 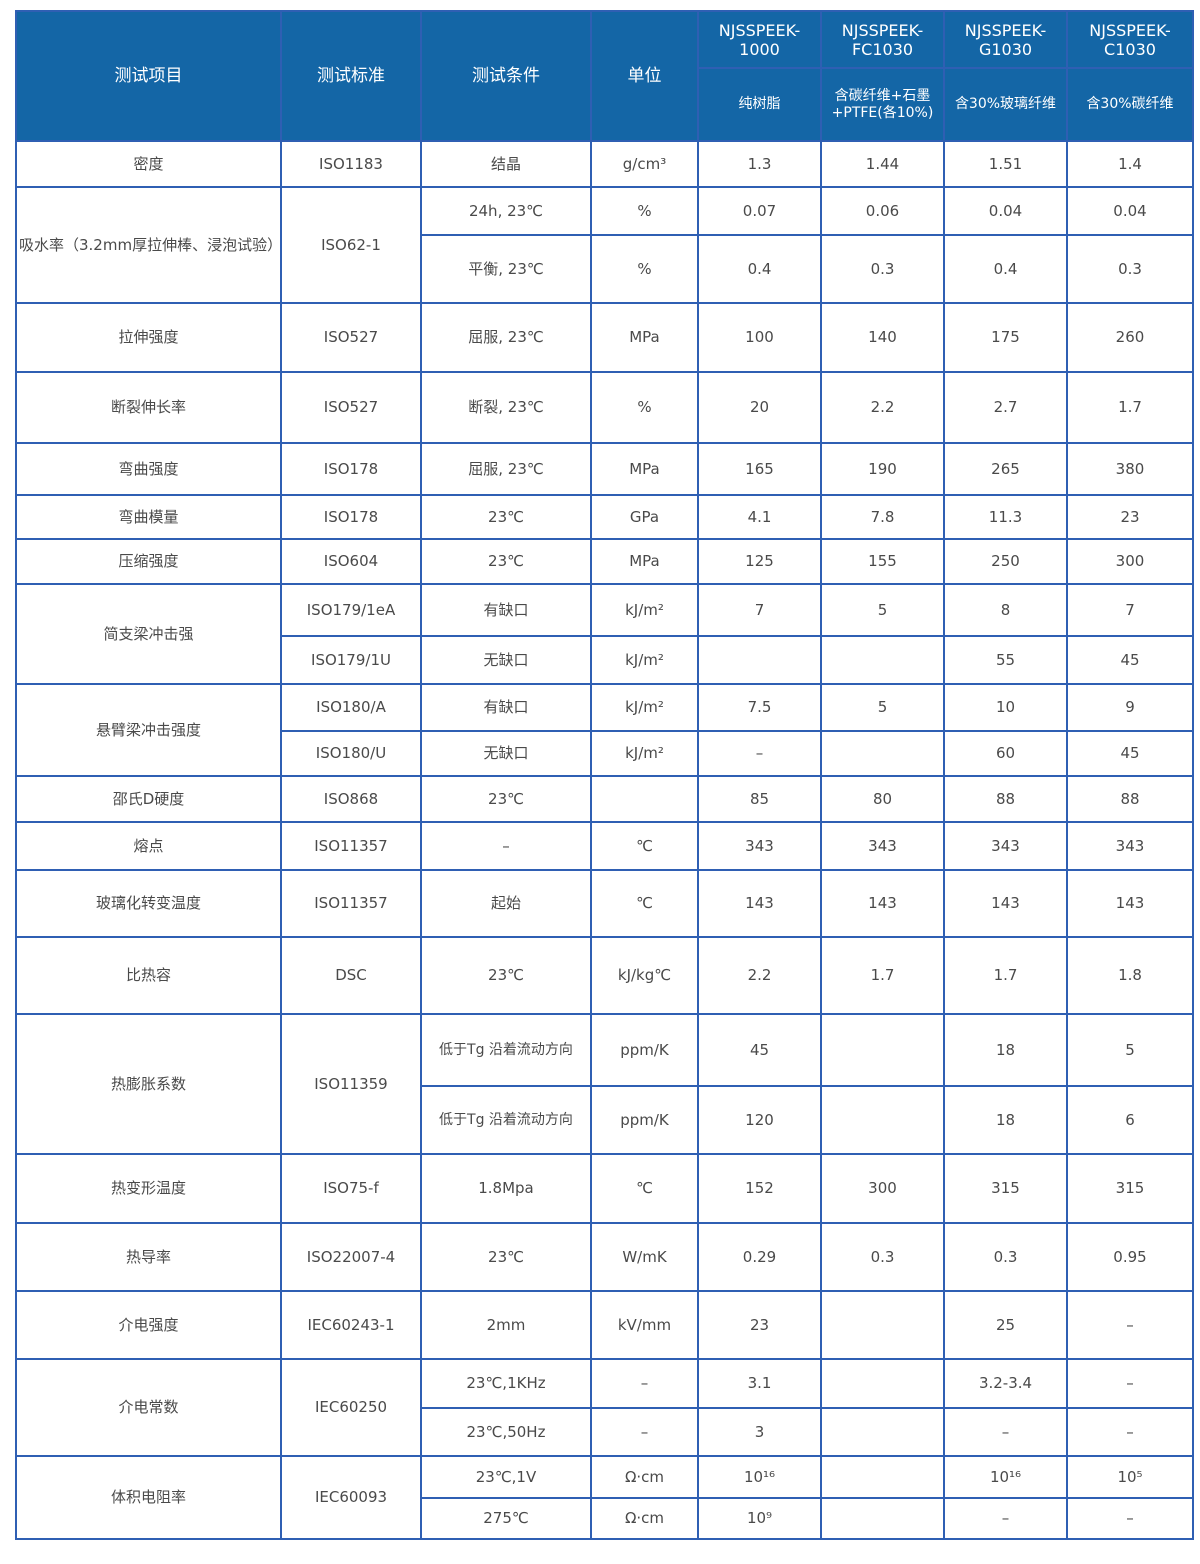 I want to click on unit: Ω·cm, so click(x=644, y=1518).